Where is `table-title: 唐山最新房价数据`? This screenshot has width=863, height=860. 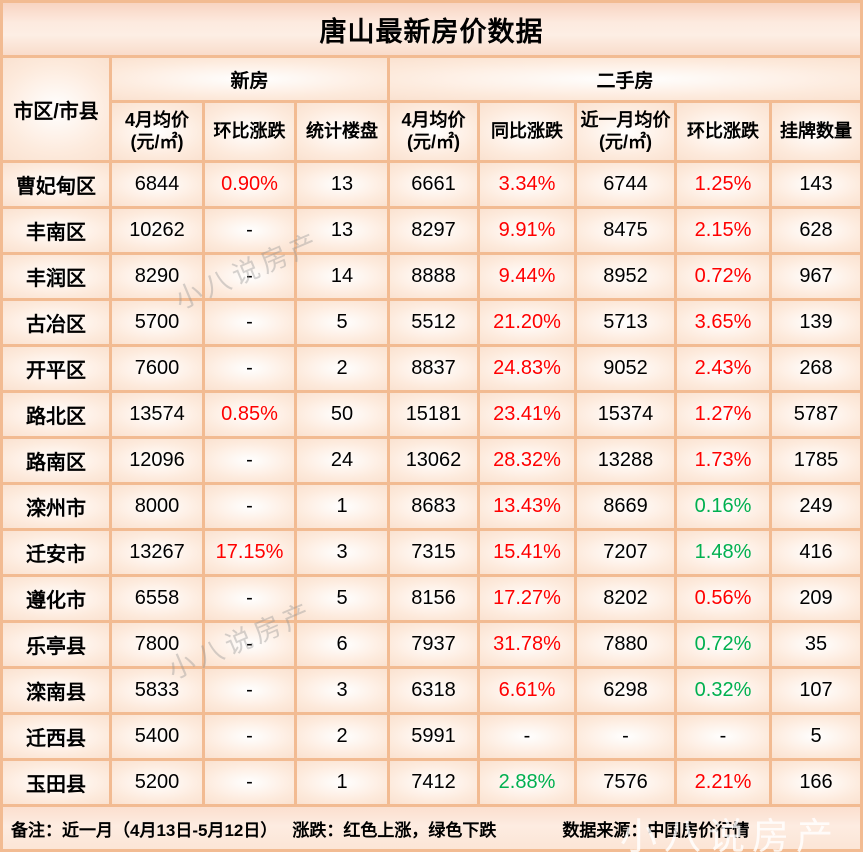
table-title: 唐山最新房价数据 is located at coordinates (431, 29).